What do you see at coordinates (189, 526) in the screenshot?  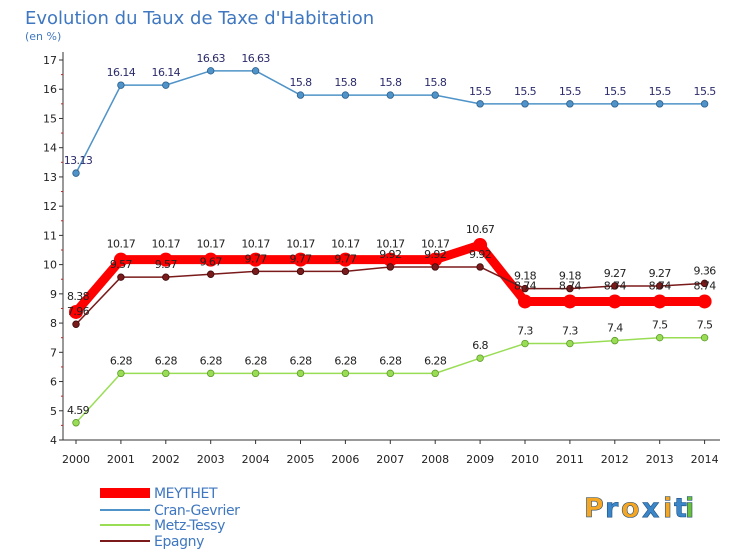 I see `legend-label: Metz-Tessy` at bounding box center [189, 526].